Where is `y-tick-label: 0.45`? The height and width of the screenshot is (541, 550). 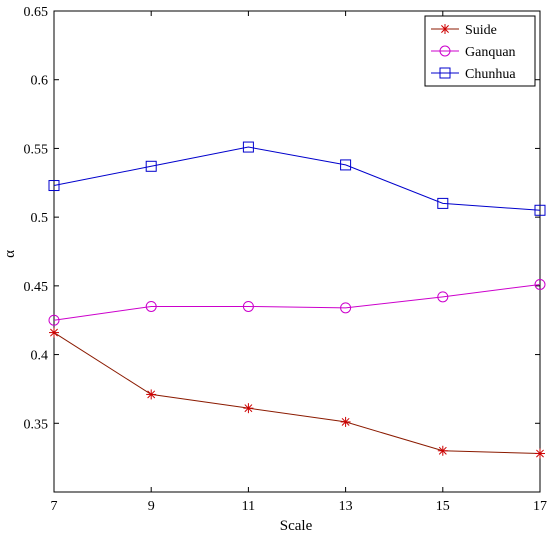
y-tick-label: 0.45 is located at coordinates (36, 287).